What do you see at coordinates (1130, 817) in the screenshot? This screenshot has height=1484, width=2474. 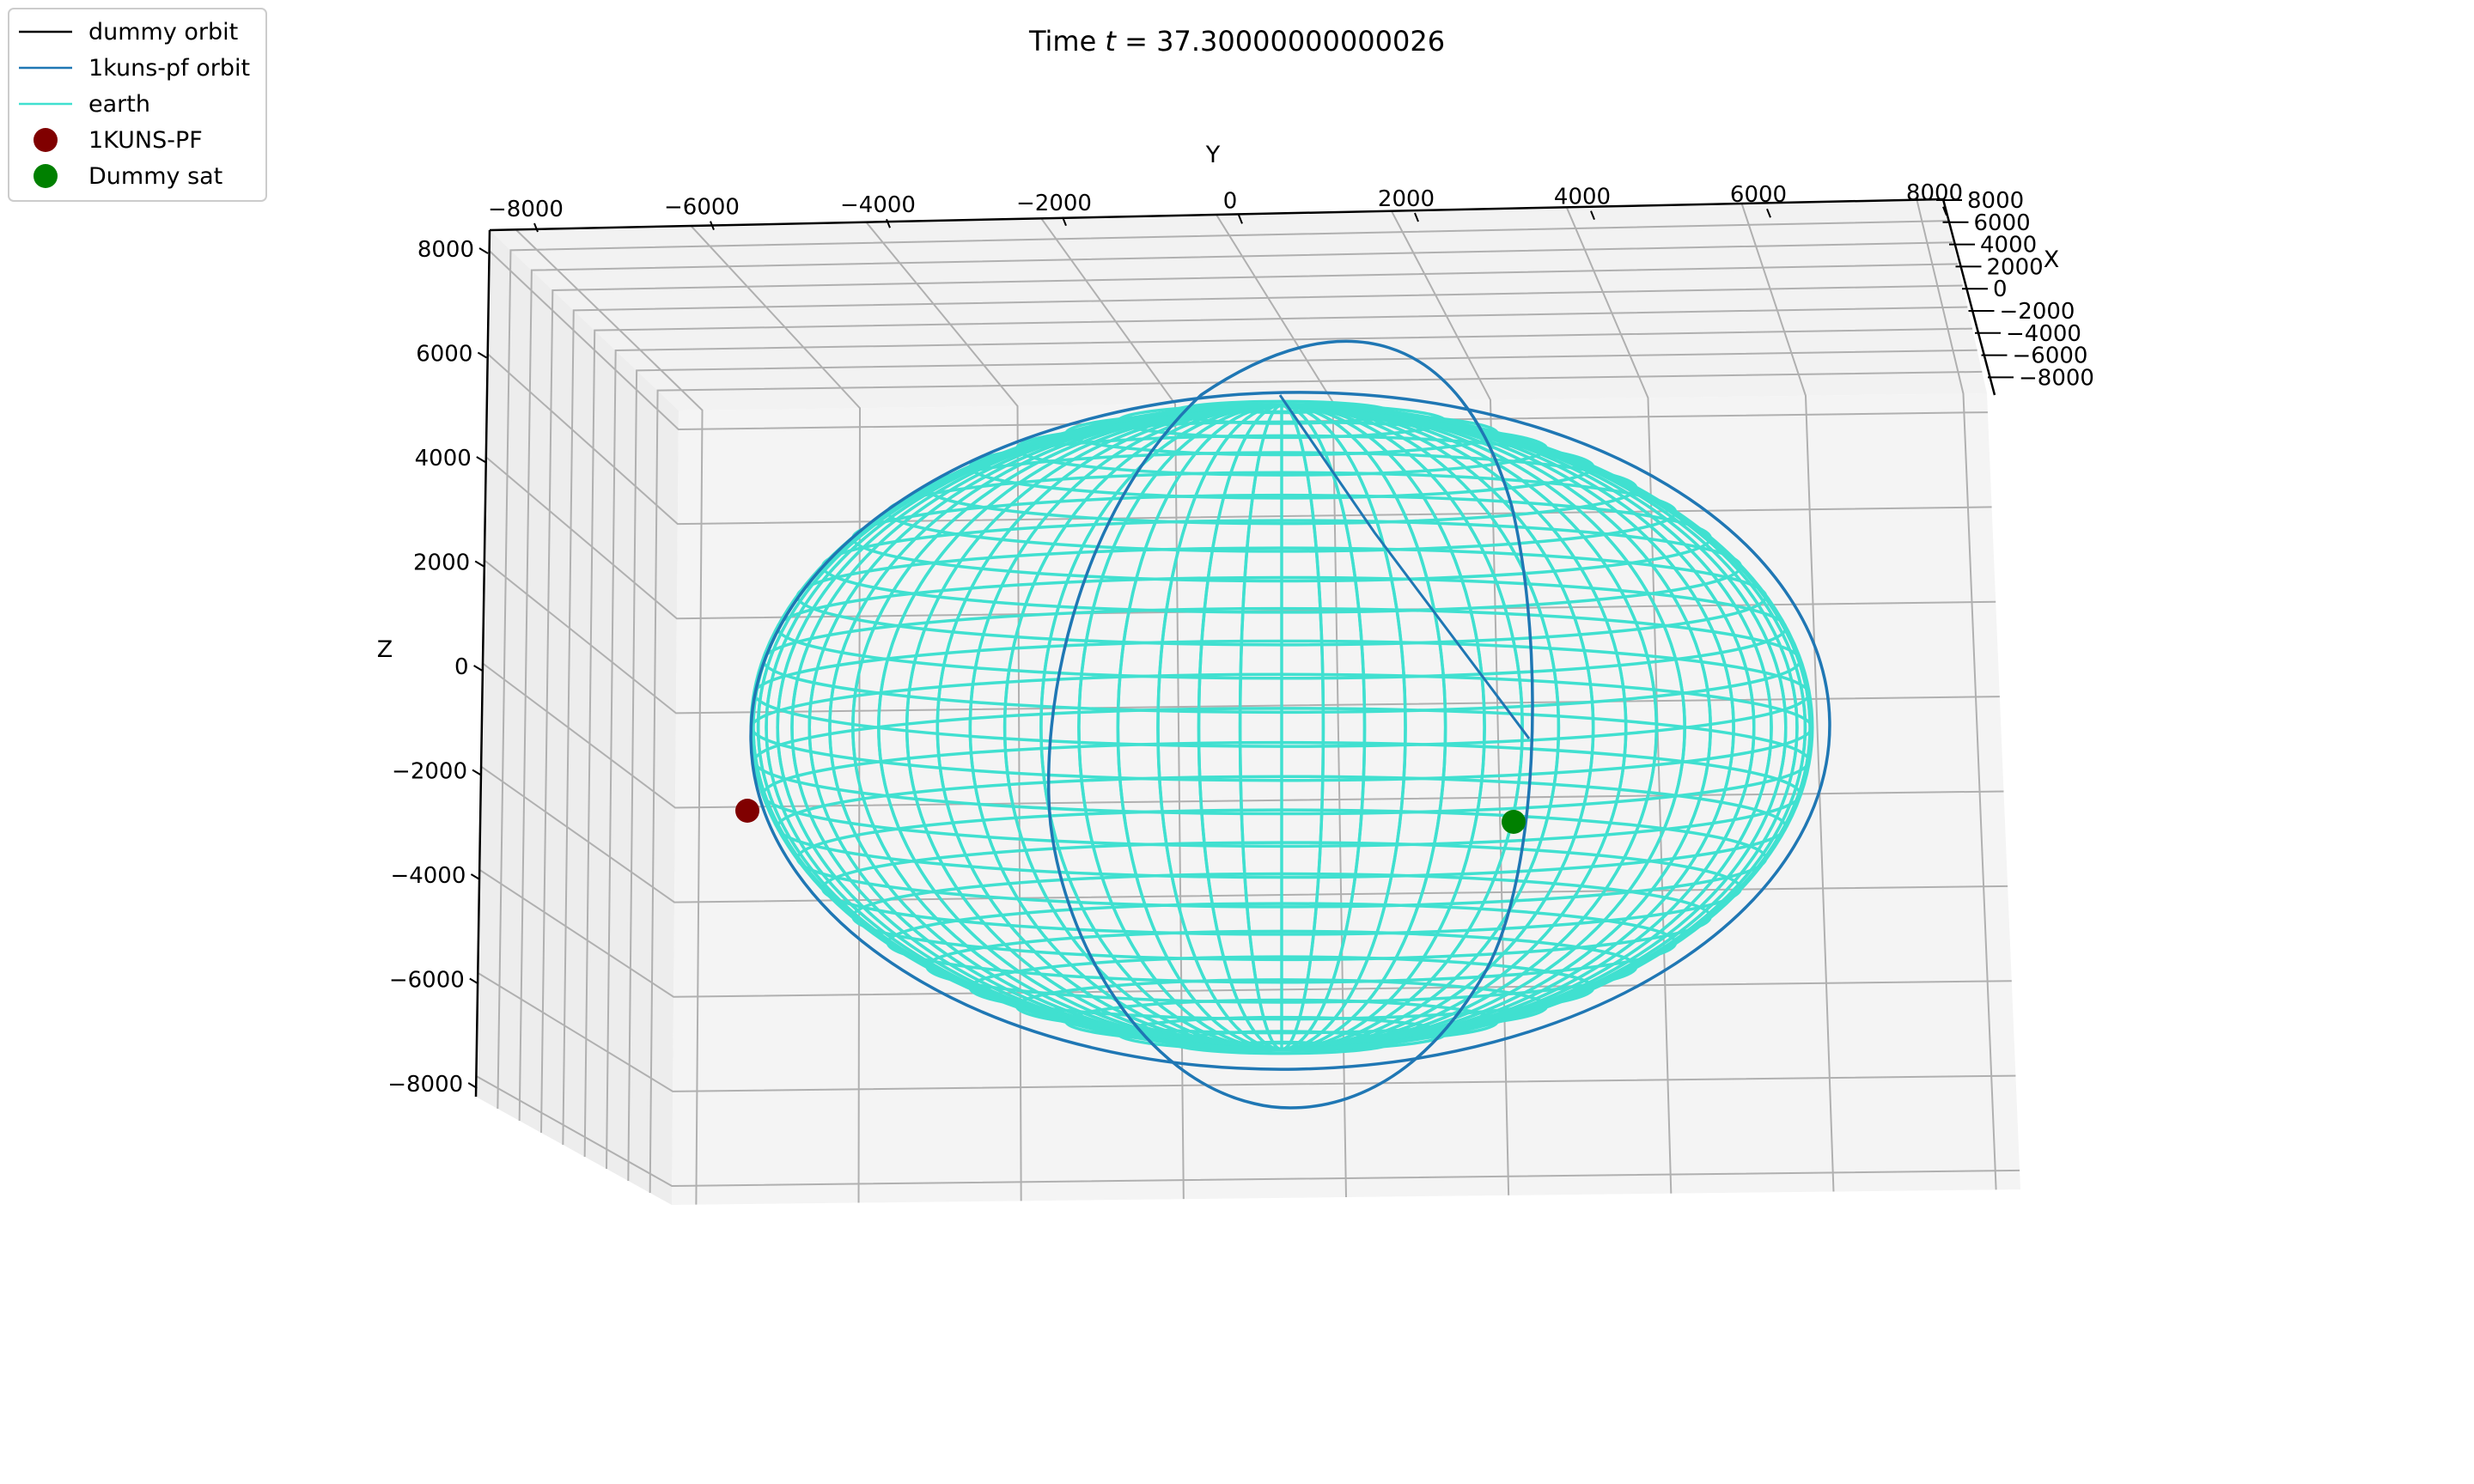 I see `satellite-markers` at bounding box center [1130, 817].